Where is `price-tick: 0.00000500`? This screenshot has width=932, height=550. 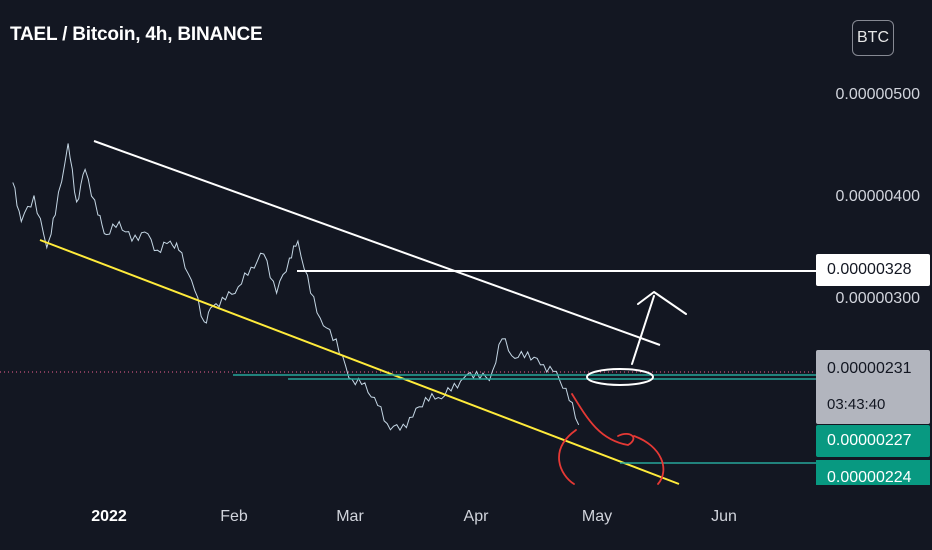 price-tick: 0.00000500 is located at coordinates (877, 94).